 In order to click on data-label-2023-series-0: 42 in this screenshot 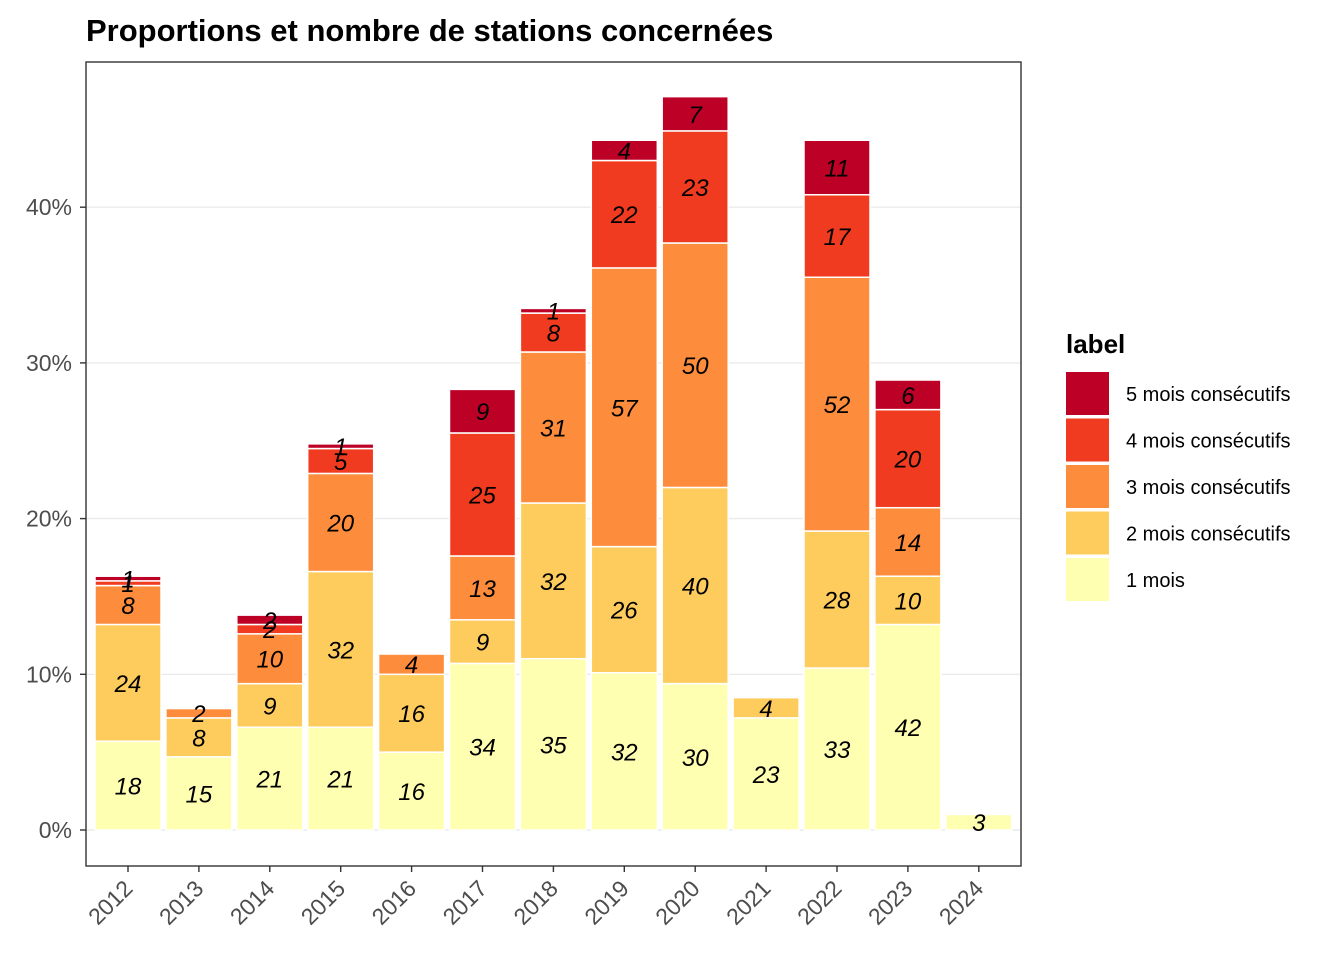, I will do `click(908, 728)`.